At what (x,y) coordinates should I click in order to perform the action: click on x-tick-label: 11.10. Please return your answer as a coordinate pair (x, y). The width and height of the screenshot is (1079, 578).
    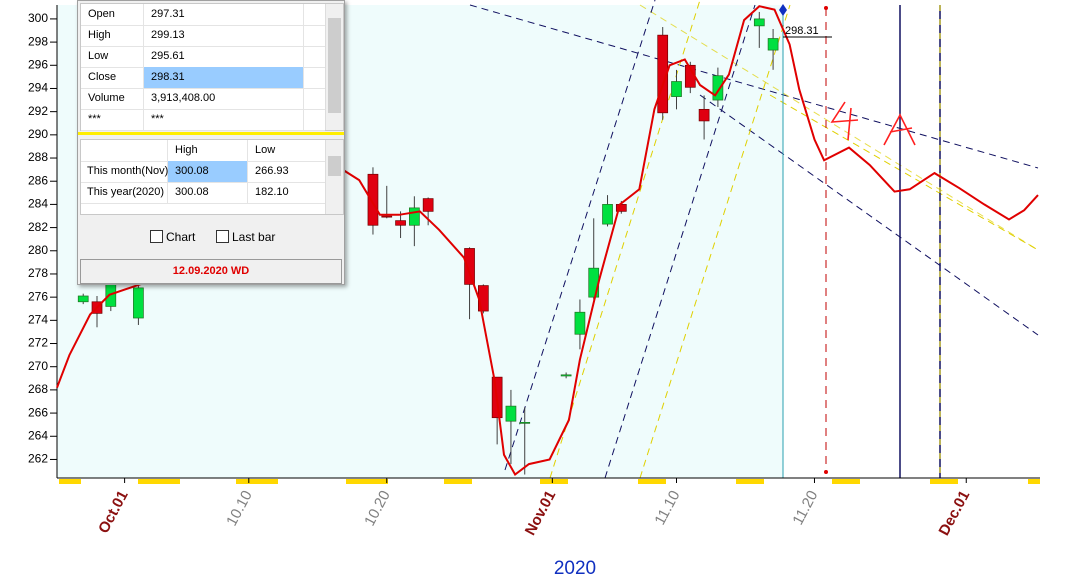
    Looking at the image, I should click on (667, 508).